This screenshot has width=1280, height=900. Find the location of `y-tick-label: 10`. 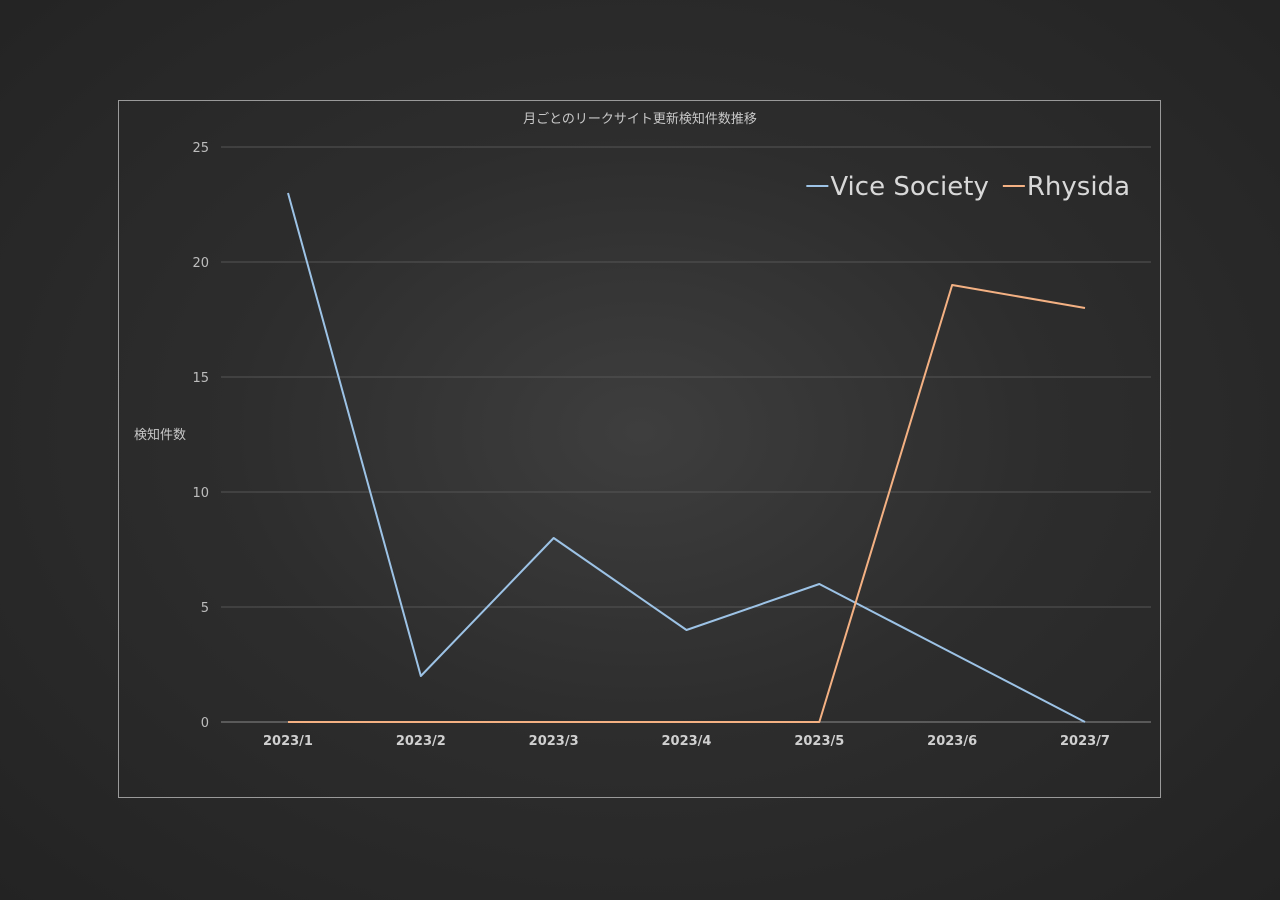

y-tick-label: 10 is located at coordinates (200, 493).